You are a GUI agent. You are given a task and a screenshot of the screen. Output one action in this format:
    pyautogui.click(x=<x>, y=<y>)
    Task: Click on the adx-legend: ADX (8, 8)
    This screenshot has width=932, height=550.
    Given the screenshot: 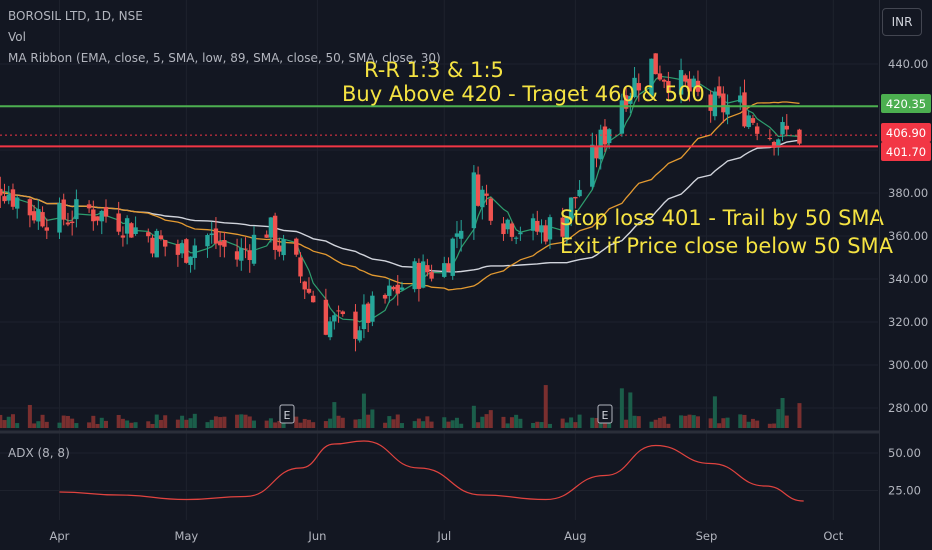 What is the action you would take?
    pyautogui.click(x=39, y=453)
    